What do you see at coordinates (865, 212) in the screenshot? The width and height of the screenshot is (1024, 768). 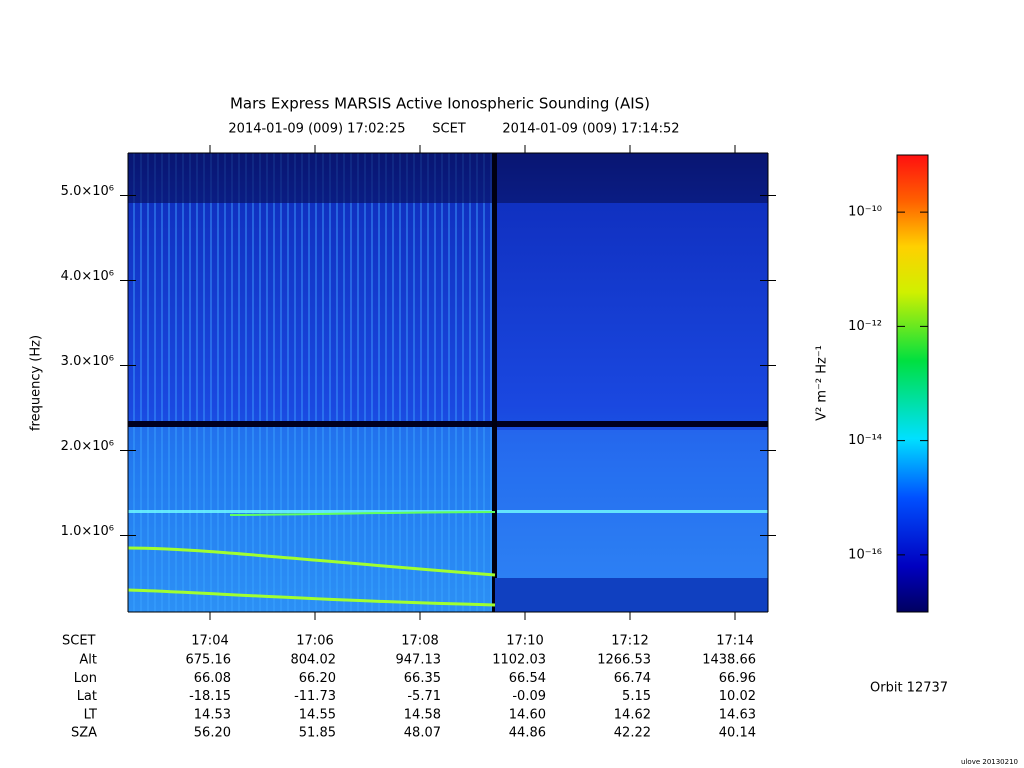 I see `colorbar-tick-label: 10⁻¹⁰` at bounding box center [865, 212].